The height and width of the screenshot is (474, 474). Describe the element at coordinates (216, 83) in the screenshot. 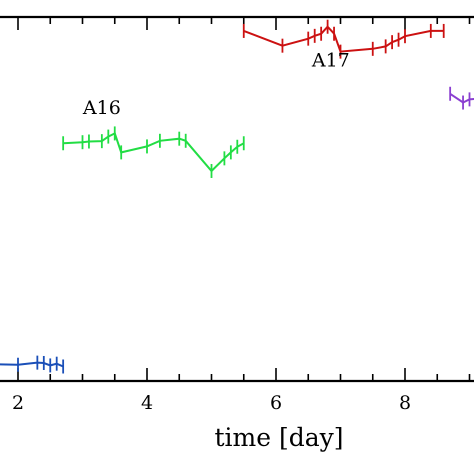

I see `series-labels: A16 A17` at that location.